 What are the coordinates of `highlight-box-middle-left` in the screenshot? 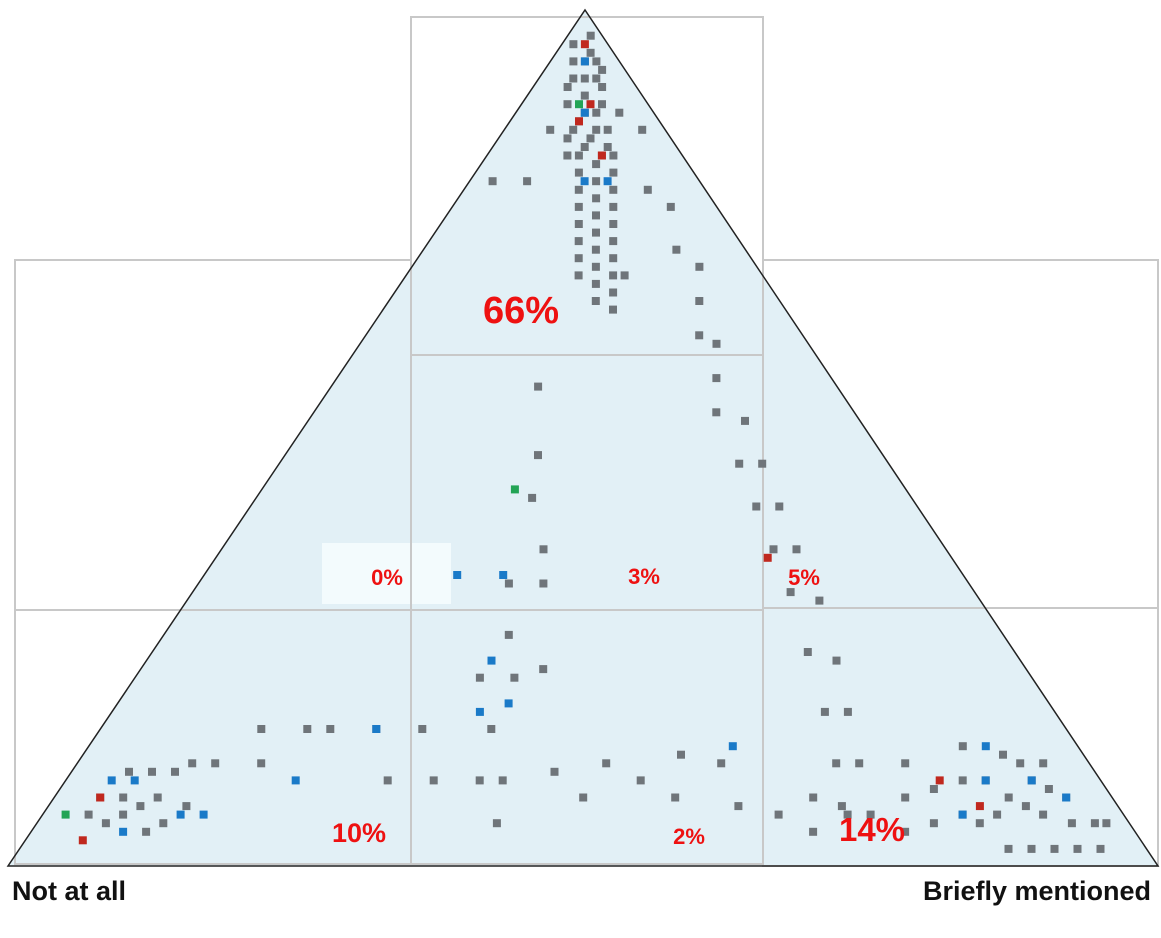 It's located at (386, 573).